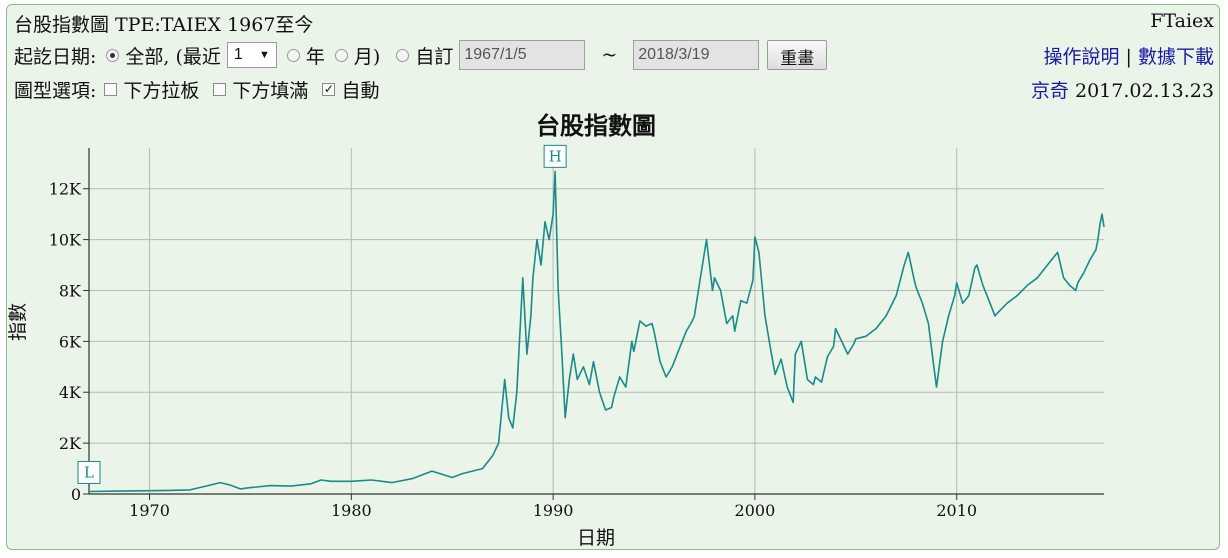 The width and height of the screenshot is (1228, 558). What do you see at coordinates (367, 56) in the screenshot?
I see `radio-month-label: 月)` at bounding box center [367, 56].